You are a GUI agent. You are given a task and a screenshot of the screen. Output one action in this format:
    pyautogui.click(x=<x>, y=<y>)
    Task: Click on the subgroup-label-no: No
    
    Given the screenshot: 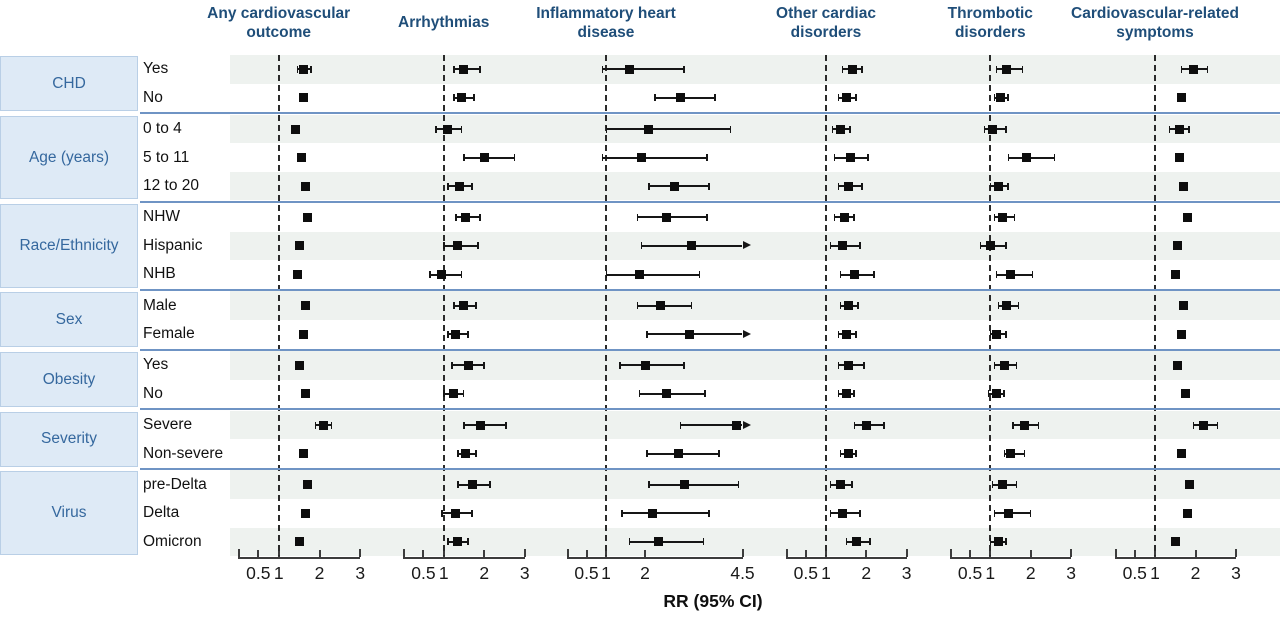 What is the action you would take?
    pyautogui.click(x=153, y=393)
    